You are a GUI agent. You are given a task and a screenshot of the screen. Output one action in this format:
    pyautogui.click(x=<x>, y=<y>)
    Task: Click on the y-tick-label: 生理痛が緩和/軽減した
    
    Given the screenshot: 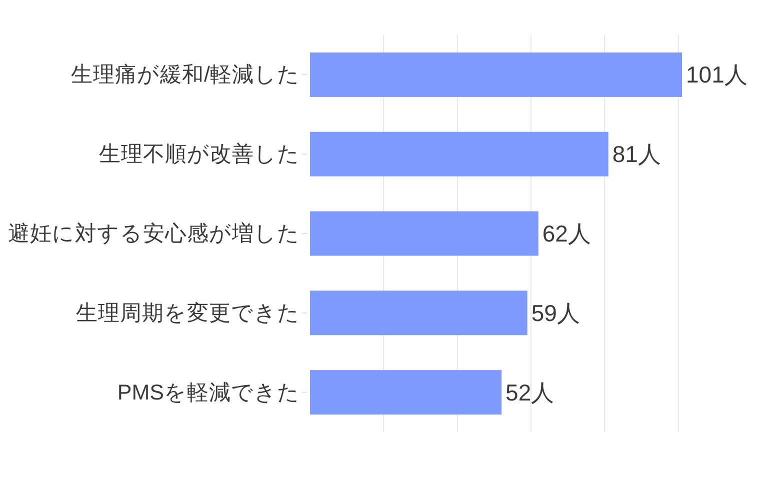 What is the action you would take?
    pyautogui.click(x=185, y=74)
    